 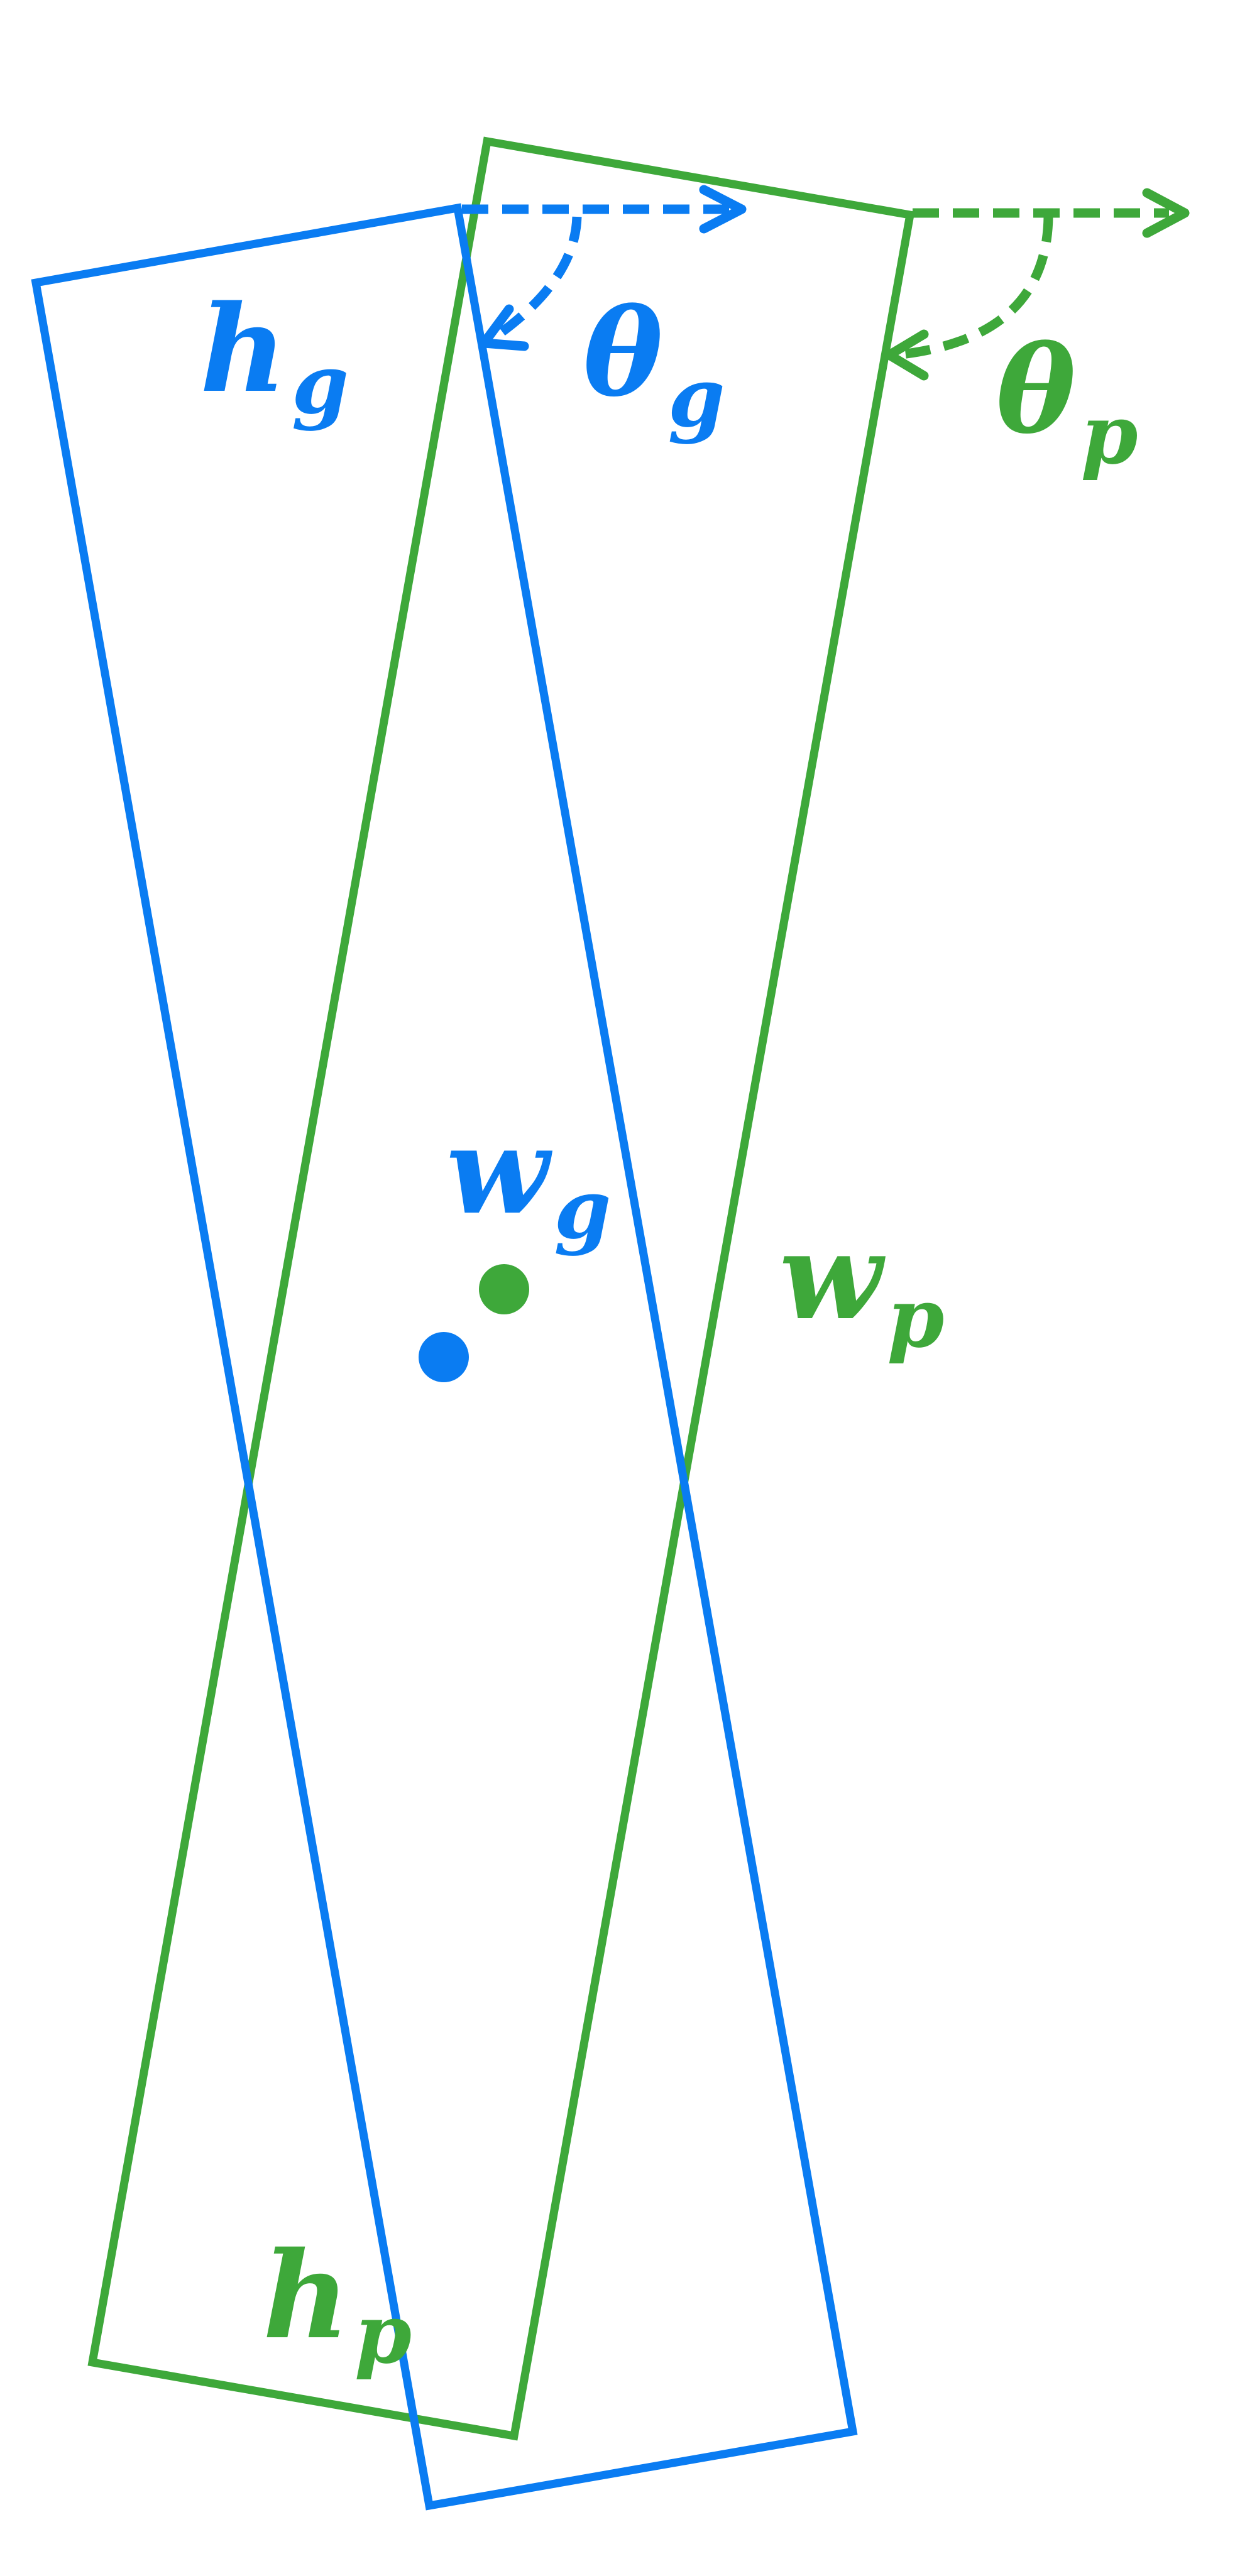 What do you see at coordinates (337, 2303) in the screenshot?
I see `label-h-p: hp` at bounding box center [337, 2303].